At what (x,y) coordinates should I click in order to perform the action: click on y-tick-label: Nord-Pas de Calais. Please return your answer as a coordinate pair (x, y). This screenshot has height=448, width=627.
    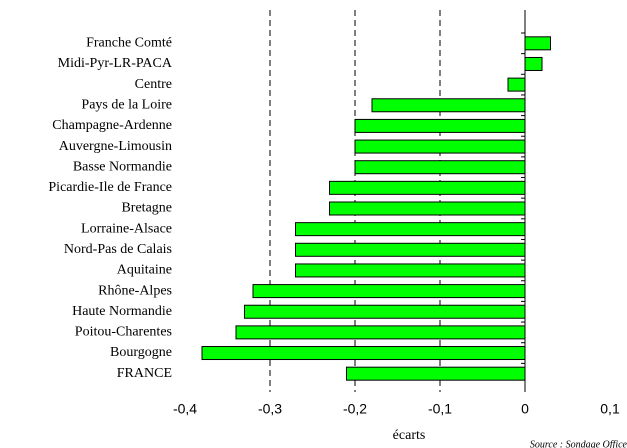
    Looking at the image, I should click on (118, 249).